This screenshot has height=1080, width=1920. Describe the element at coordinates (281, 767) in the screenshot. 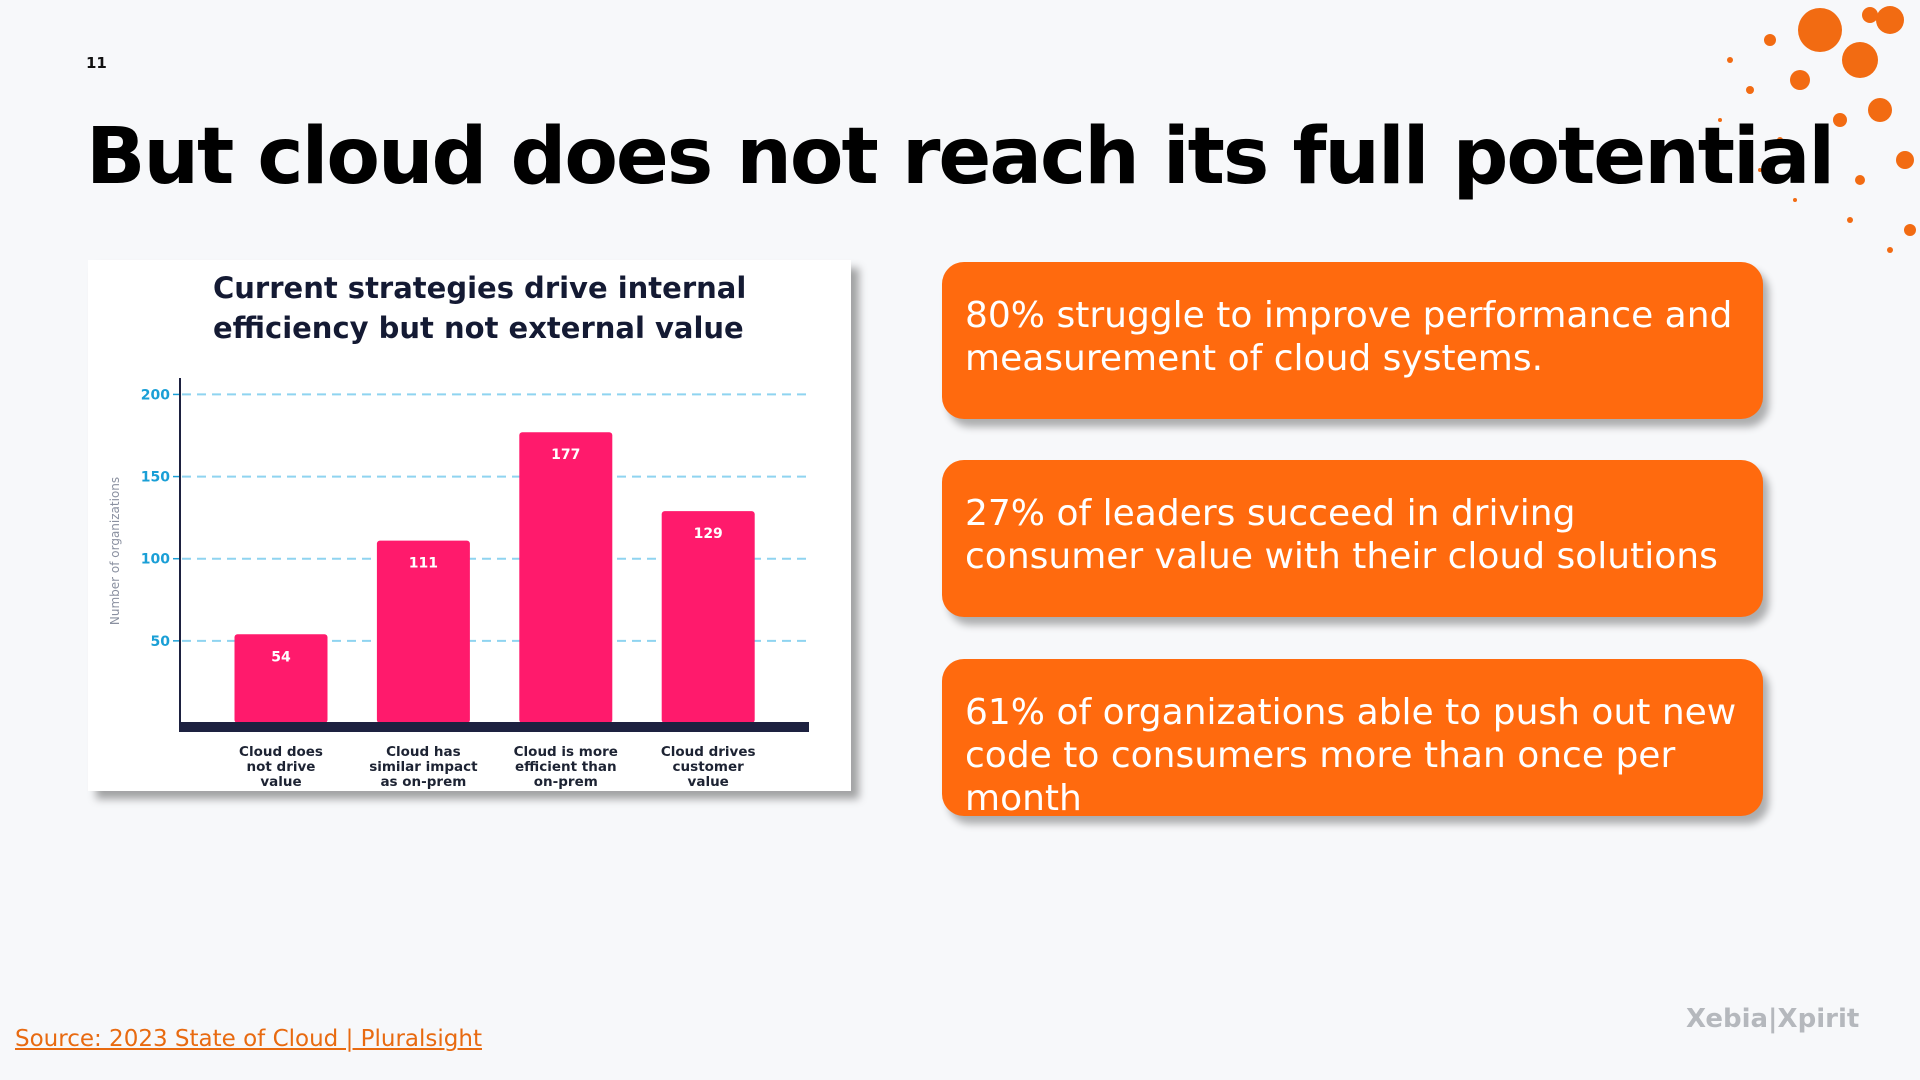

I see `x-tick-label: Cloud does not drive value` at that location.